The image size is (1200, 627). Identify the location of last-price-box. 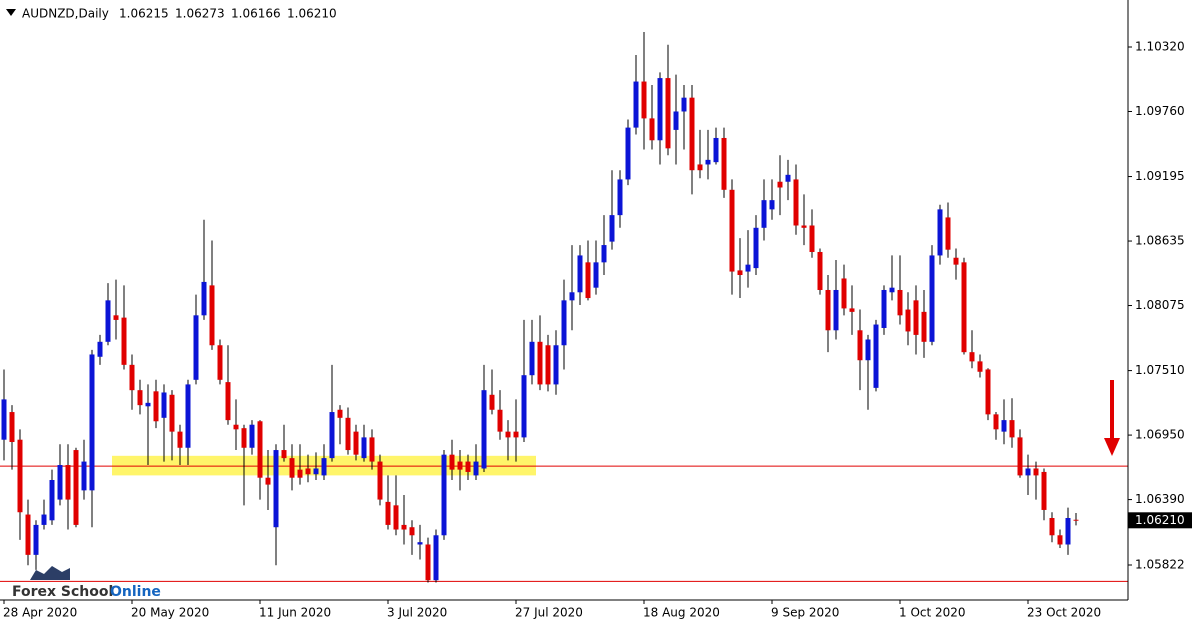
(1160, 520).